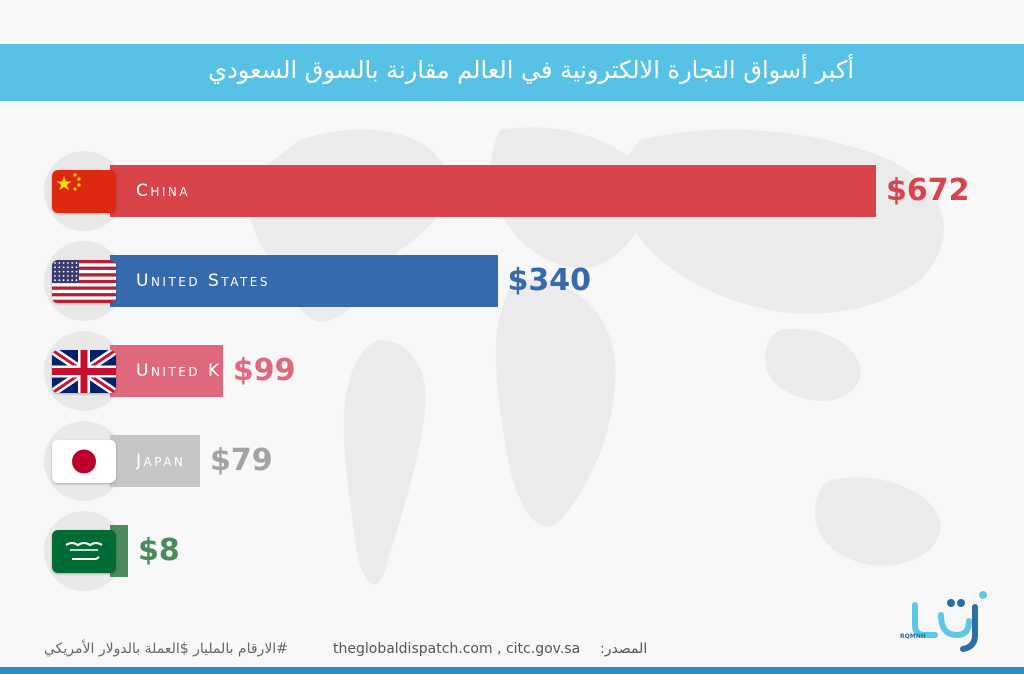 Image resolution: width=1024 pixels, height=674 pixels. Describe the element at coordinates (624, 649) in the screenshot. I see `footer-source-label: المصدر:` at that location.